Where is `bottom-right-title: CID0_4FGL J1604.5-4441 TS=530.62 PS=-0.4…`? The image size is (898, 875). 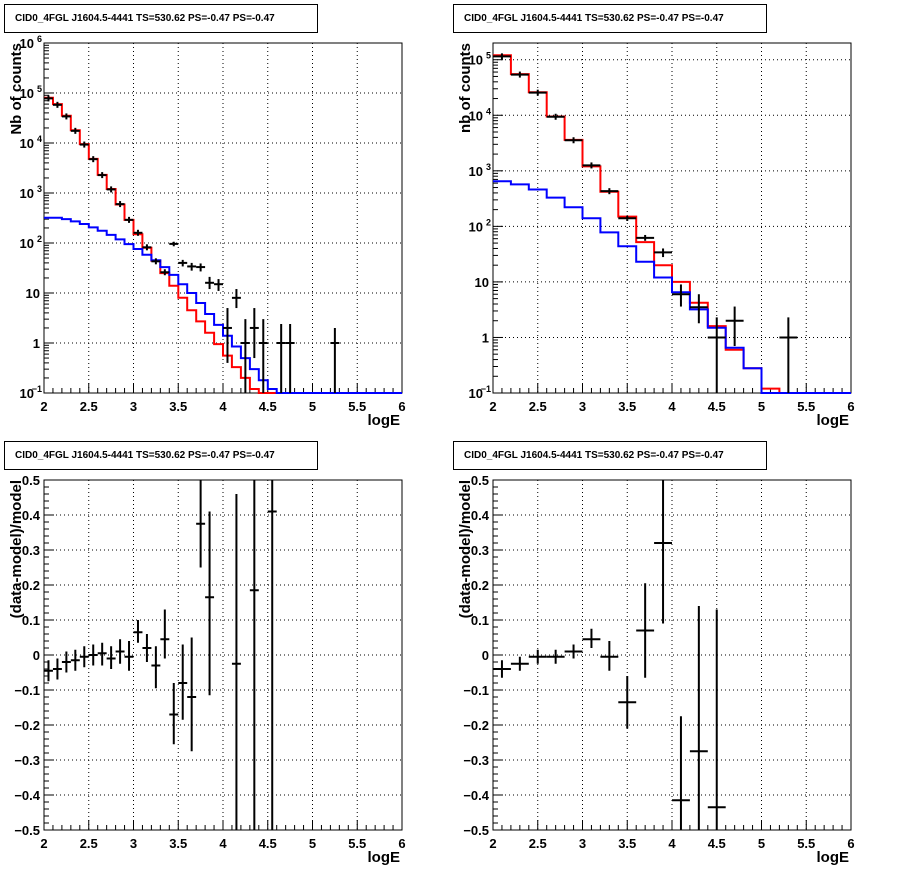 bottom-right-title: CID0_4FGL J1604.5-4441 TS=530.62 PS=-0.4… is located at coordinates (610, 455).